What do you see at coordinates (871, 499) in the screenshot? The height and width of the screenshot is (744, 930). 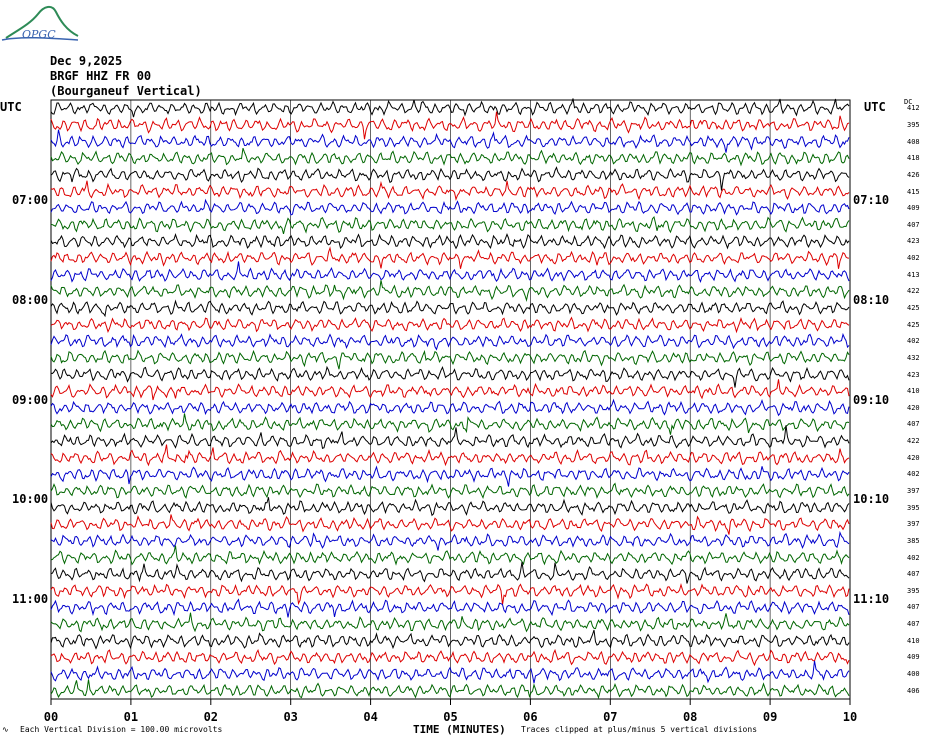 I see `right-time-label: 10:10` at bounding box center [871, 499].